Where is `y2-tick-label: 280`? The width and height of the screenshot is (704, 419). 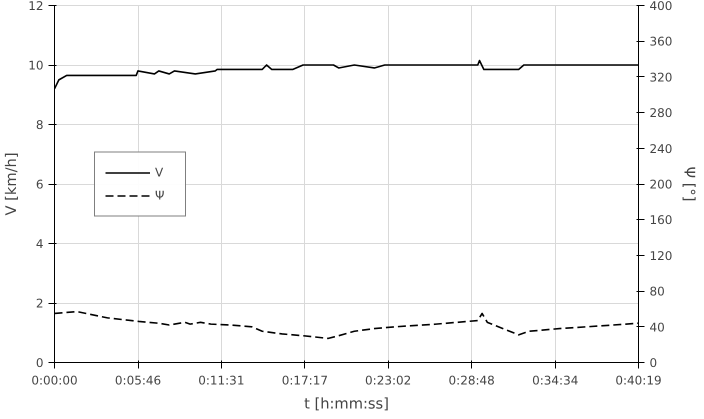
y2-tick-label: 280 is located at coordinates (661, 113).